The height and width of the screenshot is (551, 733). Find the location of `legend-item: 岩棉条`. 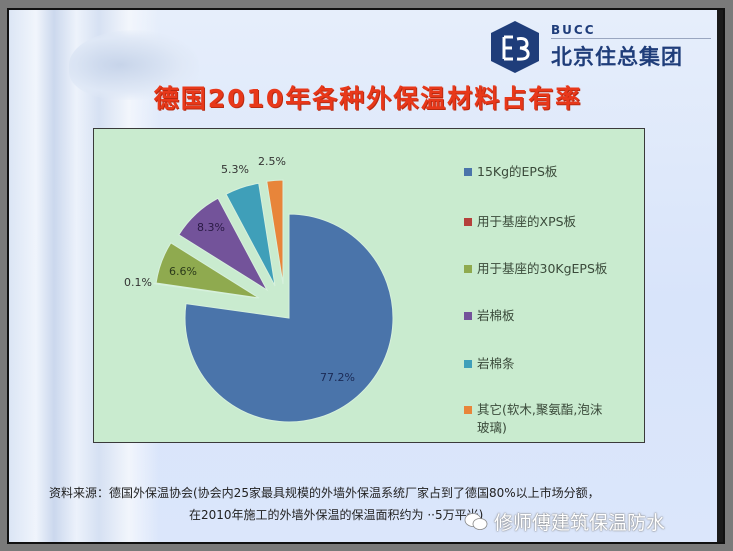

legend-item: 岩棉条 is located at coordinates (554, 364).